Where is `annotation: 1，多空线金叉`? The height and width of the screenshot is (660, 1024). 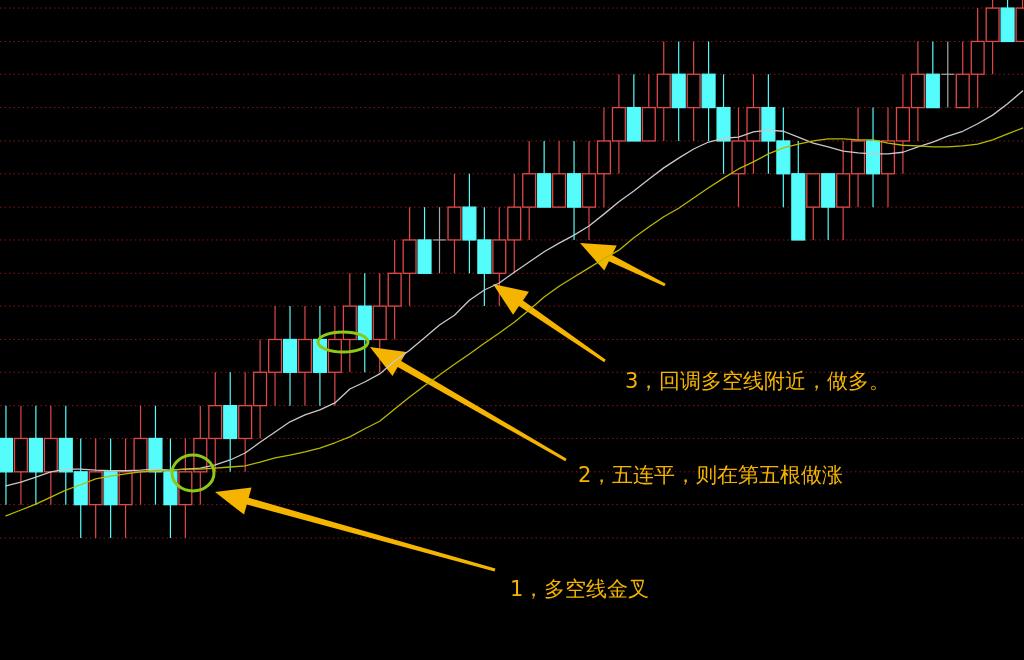
annotation: 1，多空线金叉 is located at coordinates (580, 589).